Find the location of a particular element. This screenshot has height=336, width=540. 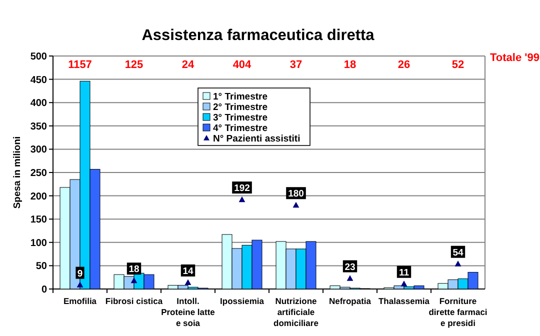

y-tick-label: 150 is located at coordinates (39, 220).